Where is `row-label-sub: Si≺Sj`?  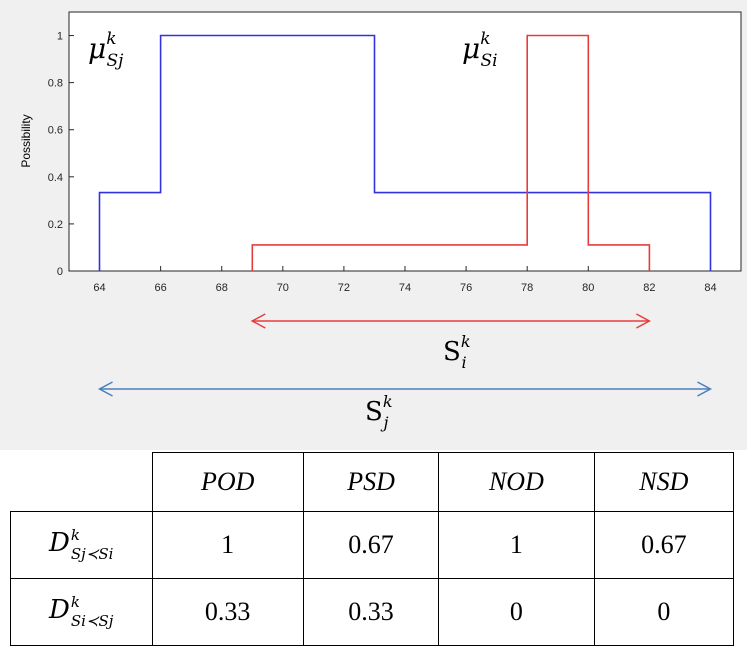 row-label-sub: Si≺Sj is located at coordinates (92, 621).